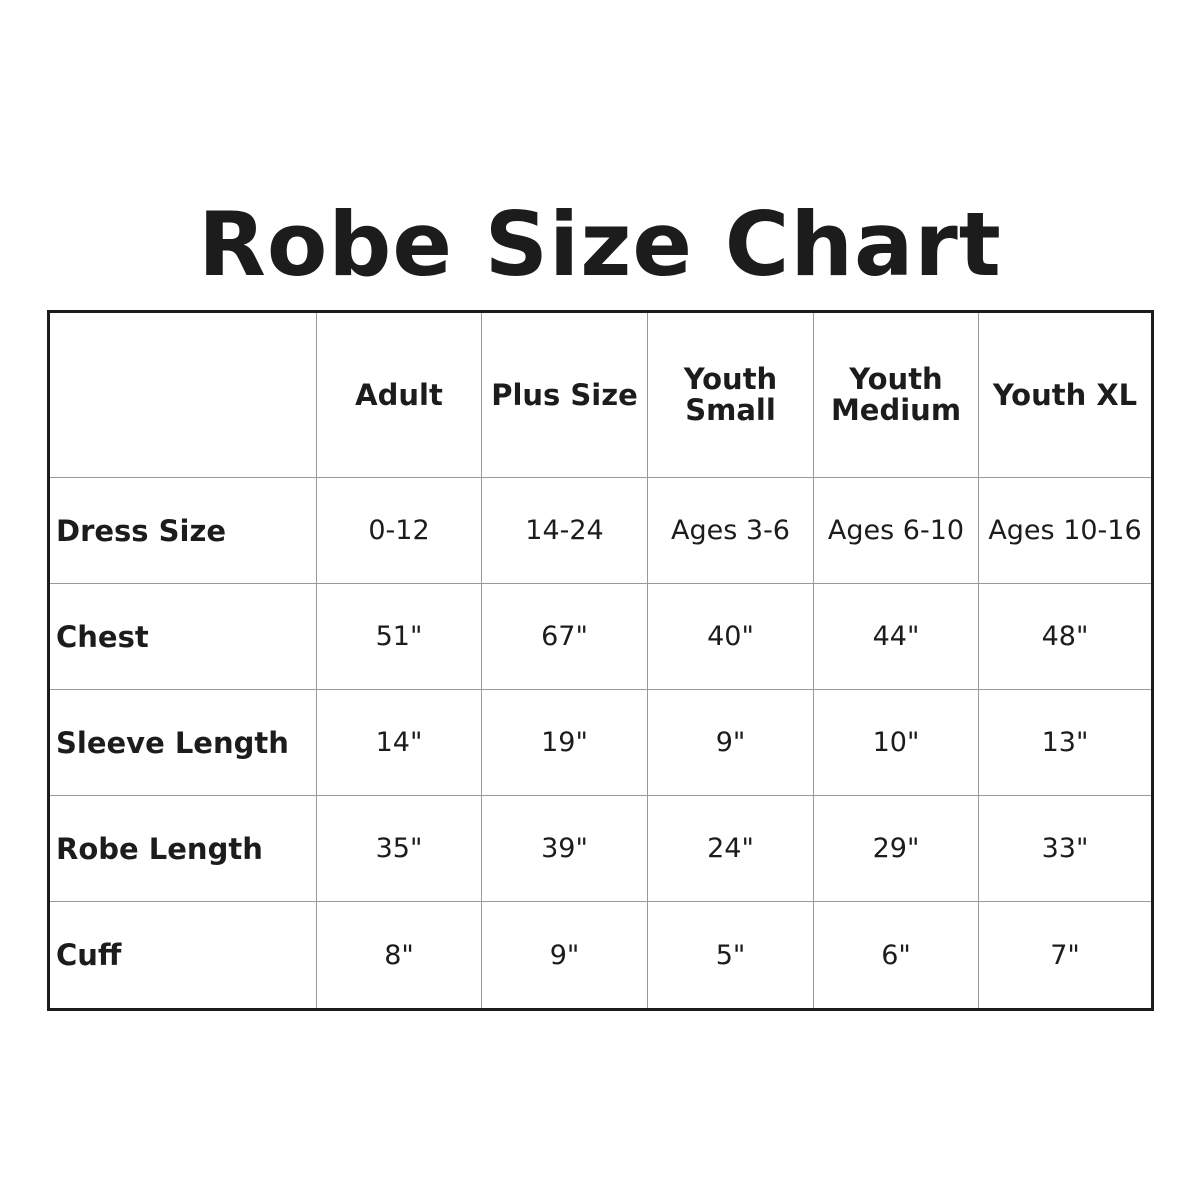 The height and width of the screenshot is (1200, 1200). What do you see at coordinates (565, 637) in the screenshot?
I see `table-cell: 67"` at bounding box center [565, 637].